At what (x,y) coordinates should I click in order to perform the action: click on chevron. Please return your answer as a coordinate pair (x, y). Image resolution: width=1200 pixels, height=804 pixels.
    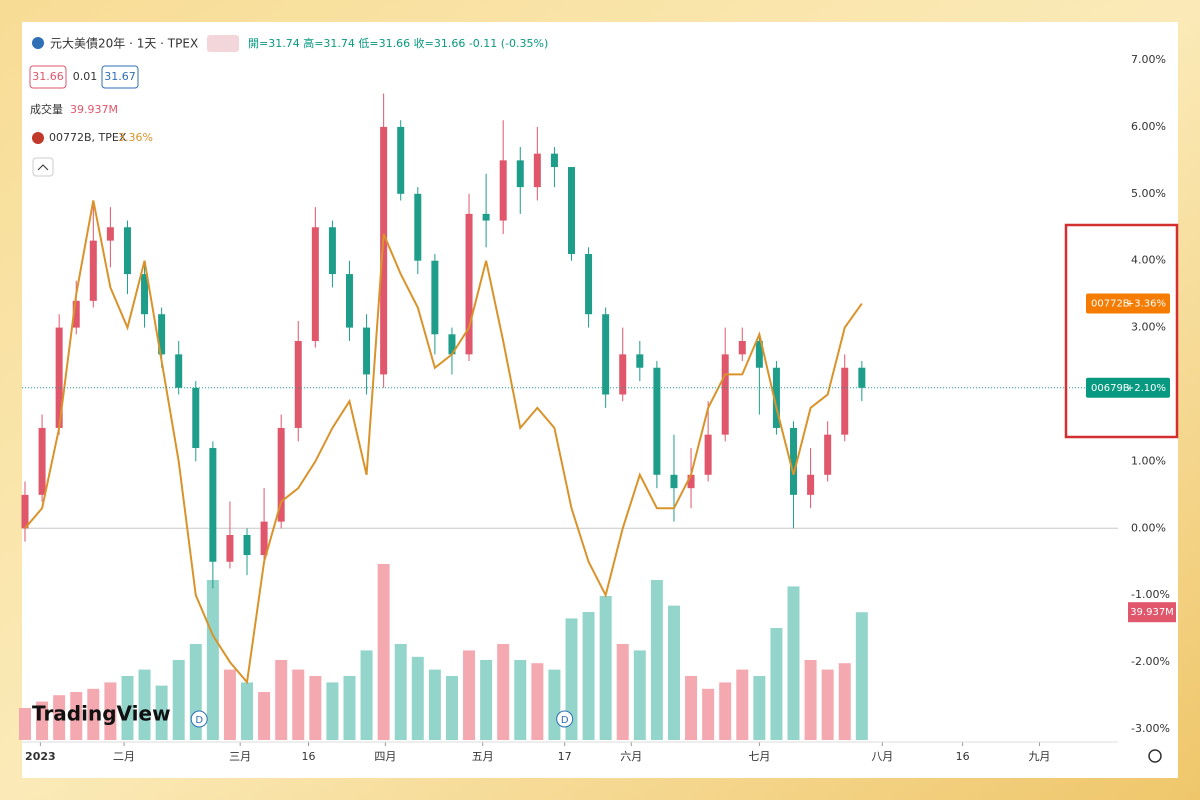
    Looking at the image, I should click on (43, 167).